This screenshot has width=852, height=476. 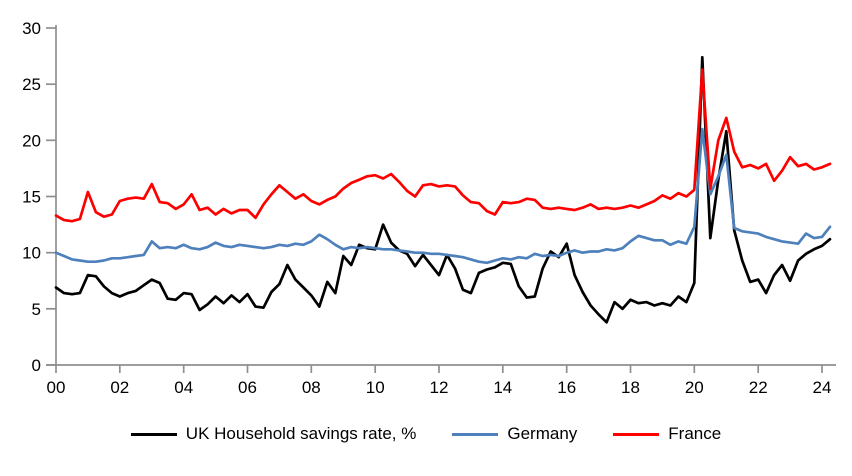 I want to click on x-tick-label-16: 16, so click(x=566, y=387).